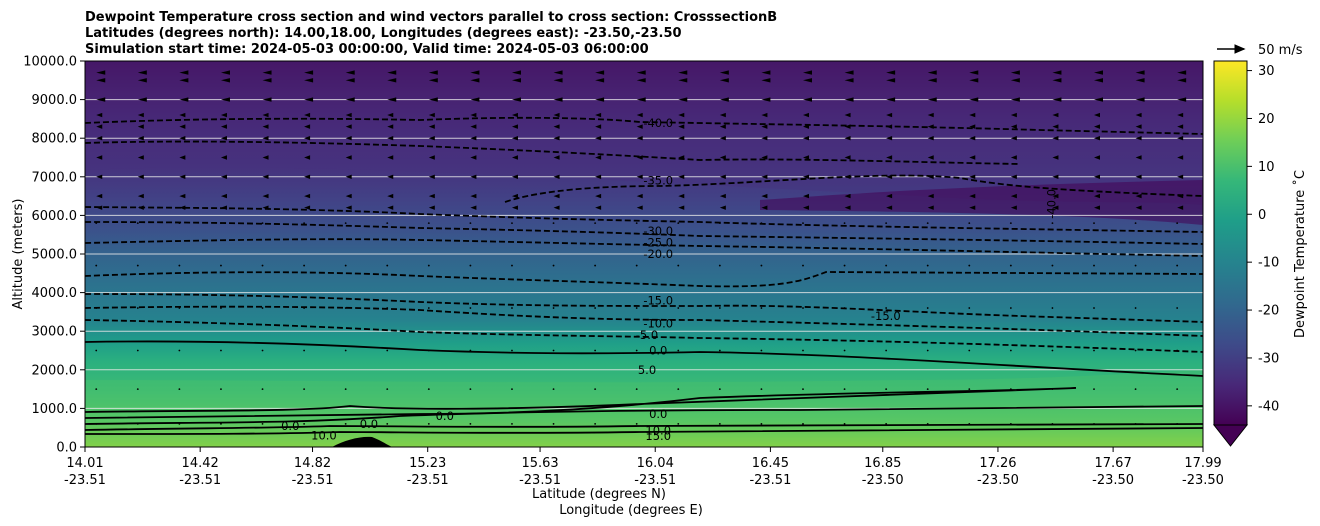 This screenshot has height=526, width=1320. Describe the element at coordinates (539, 463) in the screenshot. I see `x-tick-label-lat: 15.63` at that location.